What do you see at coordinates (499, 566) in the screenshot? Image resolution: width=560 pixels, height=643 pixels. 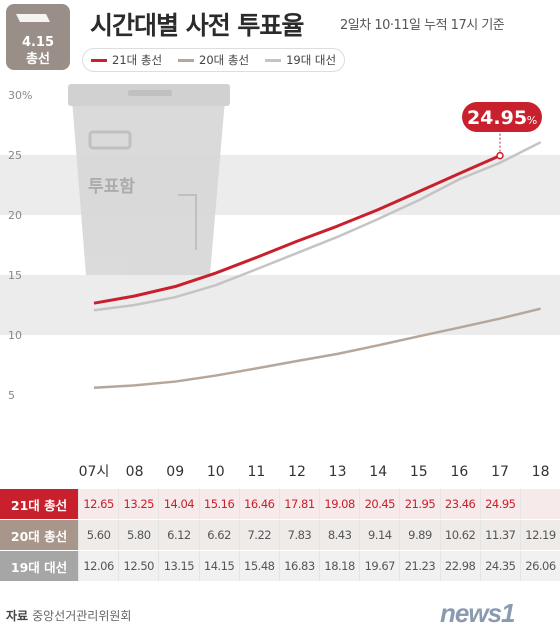 I see `table-cell: 24.35` at bounding box center [499, 566].